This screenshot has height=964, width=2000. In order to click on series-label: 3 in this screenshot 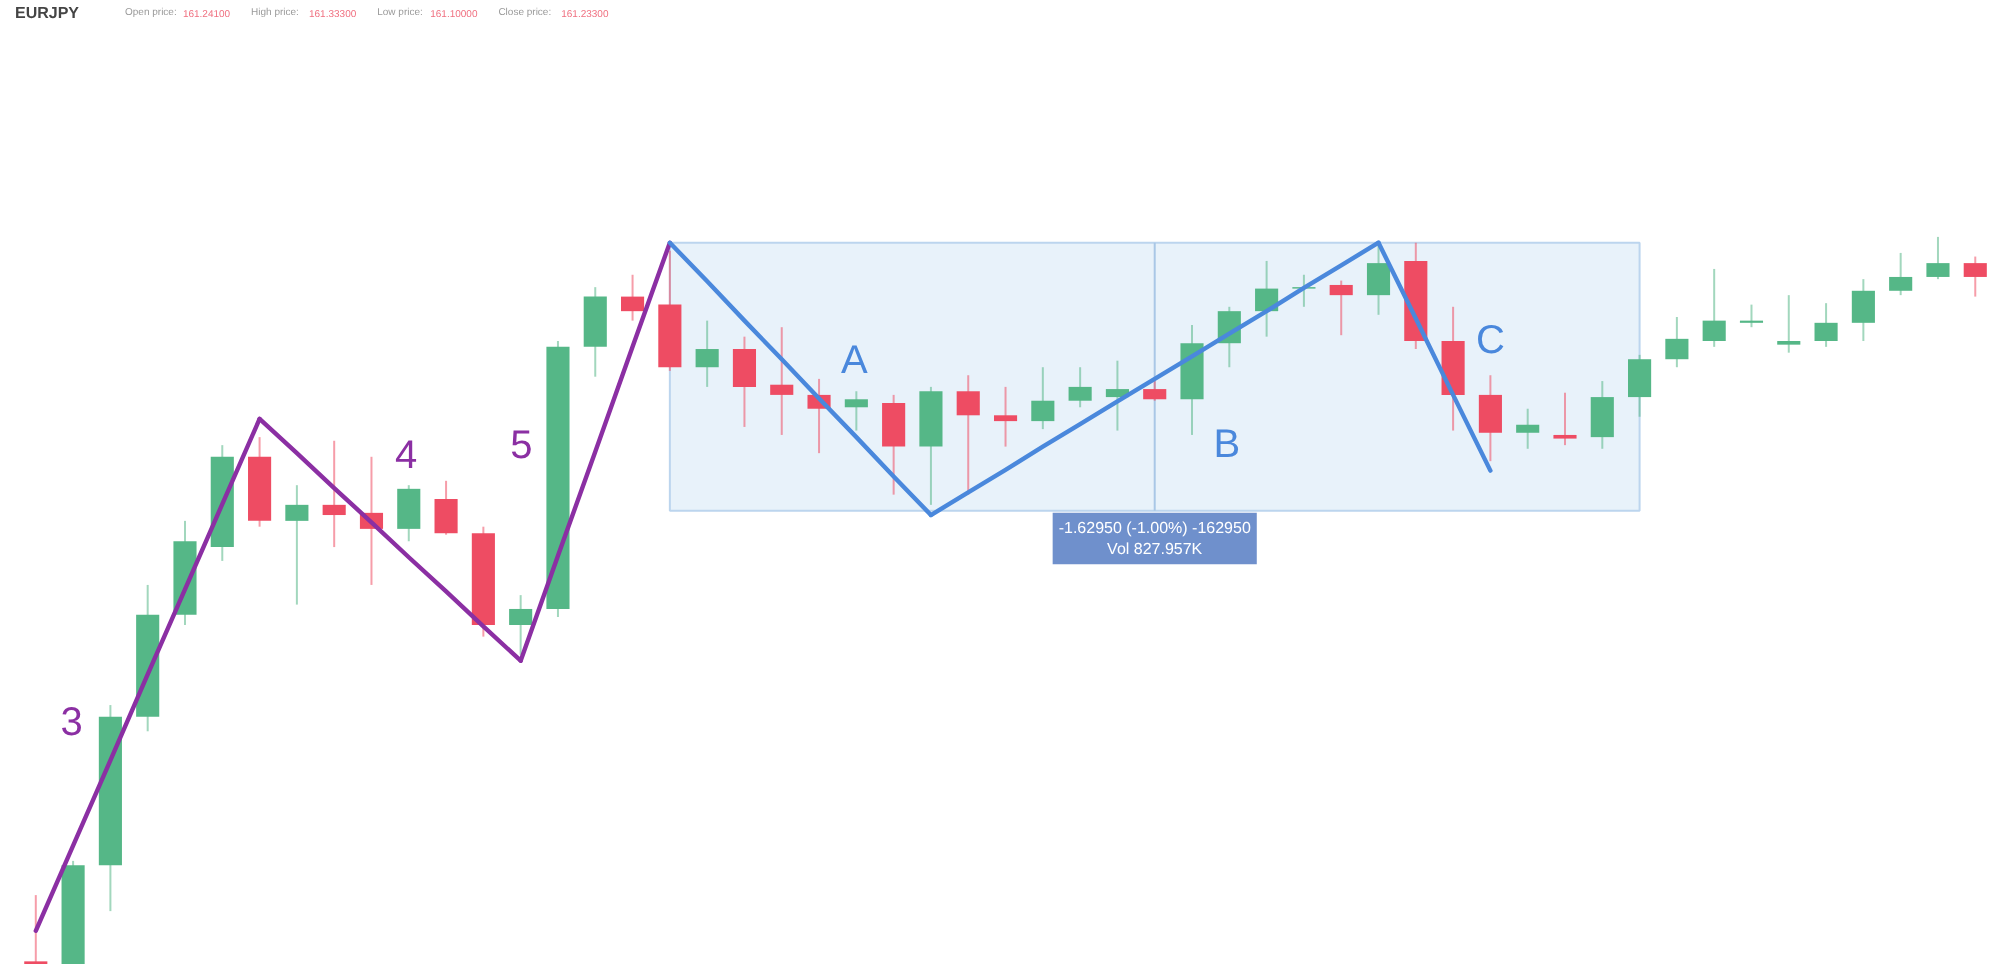, I will do `click(71, 722)`.